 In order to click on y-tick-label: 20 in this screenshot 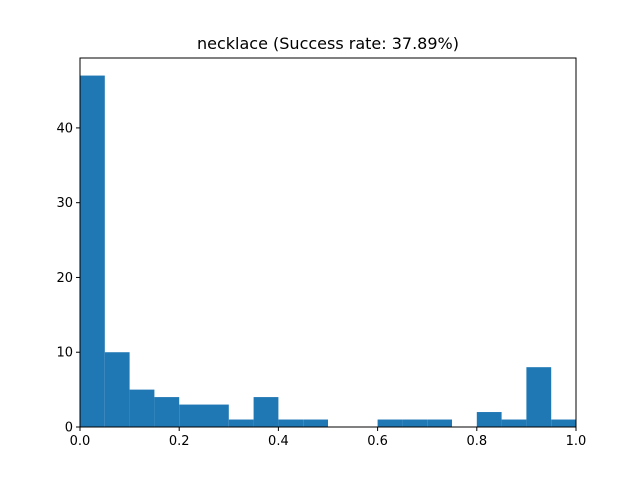, I will do `click(64, 278)`.